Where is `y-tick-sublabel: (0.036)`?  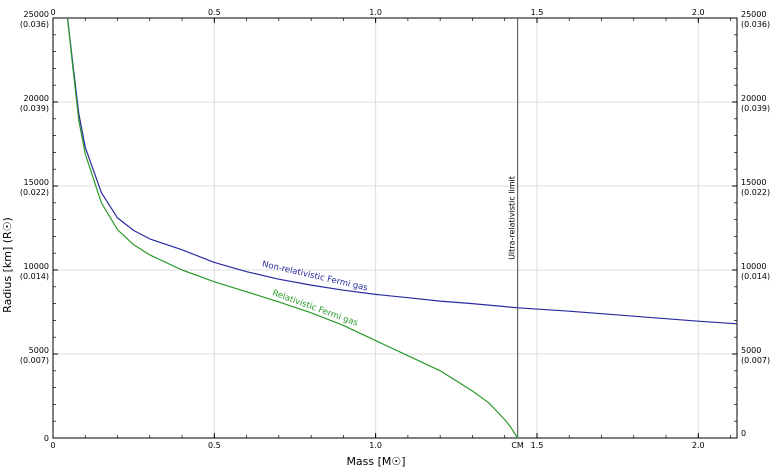 y-tick-sublabel: (0.036) is located at coordinates (34, 24).